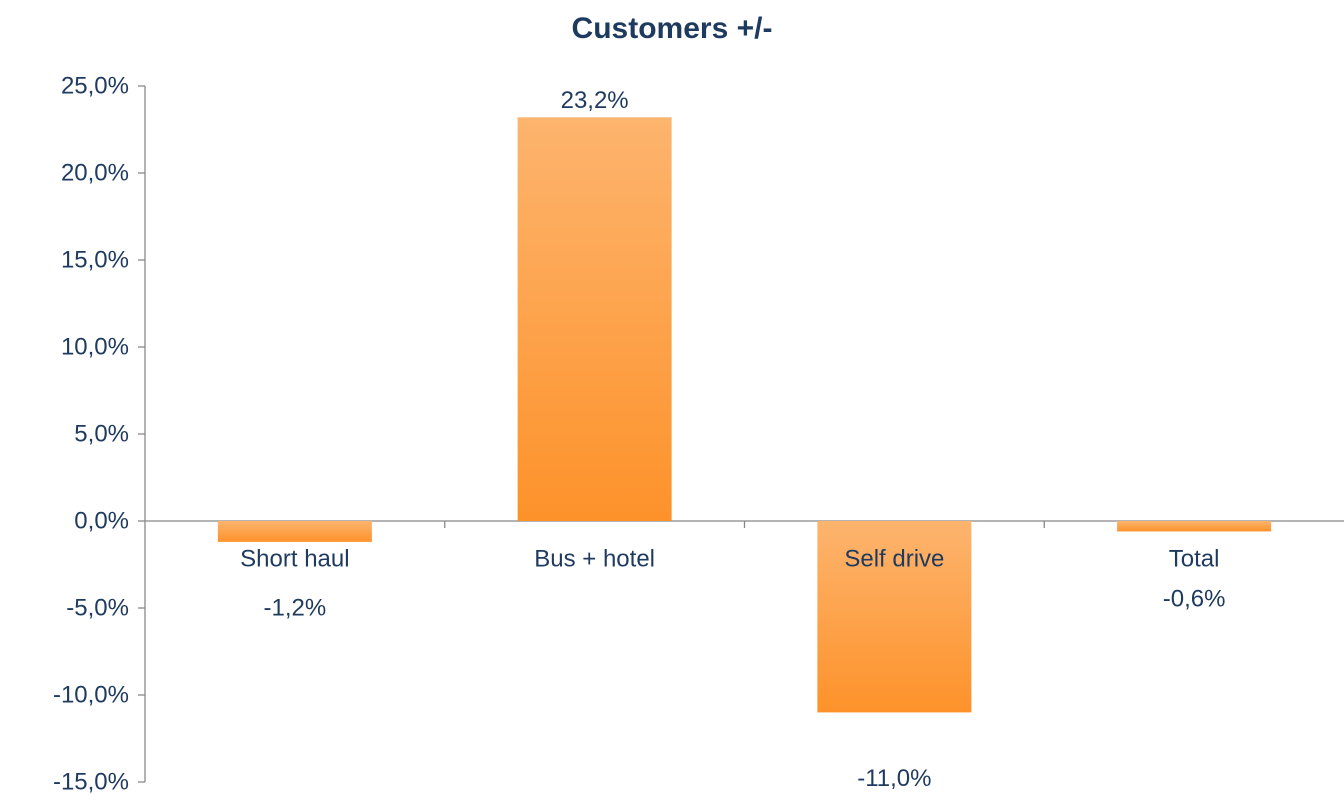  What do you see at coordinates (729, 559) in the screenshot?
I see `category-labels: Short haul Bus + hotel Self drive Total` at bounding box center [729, 559].